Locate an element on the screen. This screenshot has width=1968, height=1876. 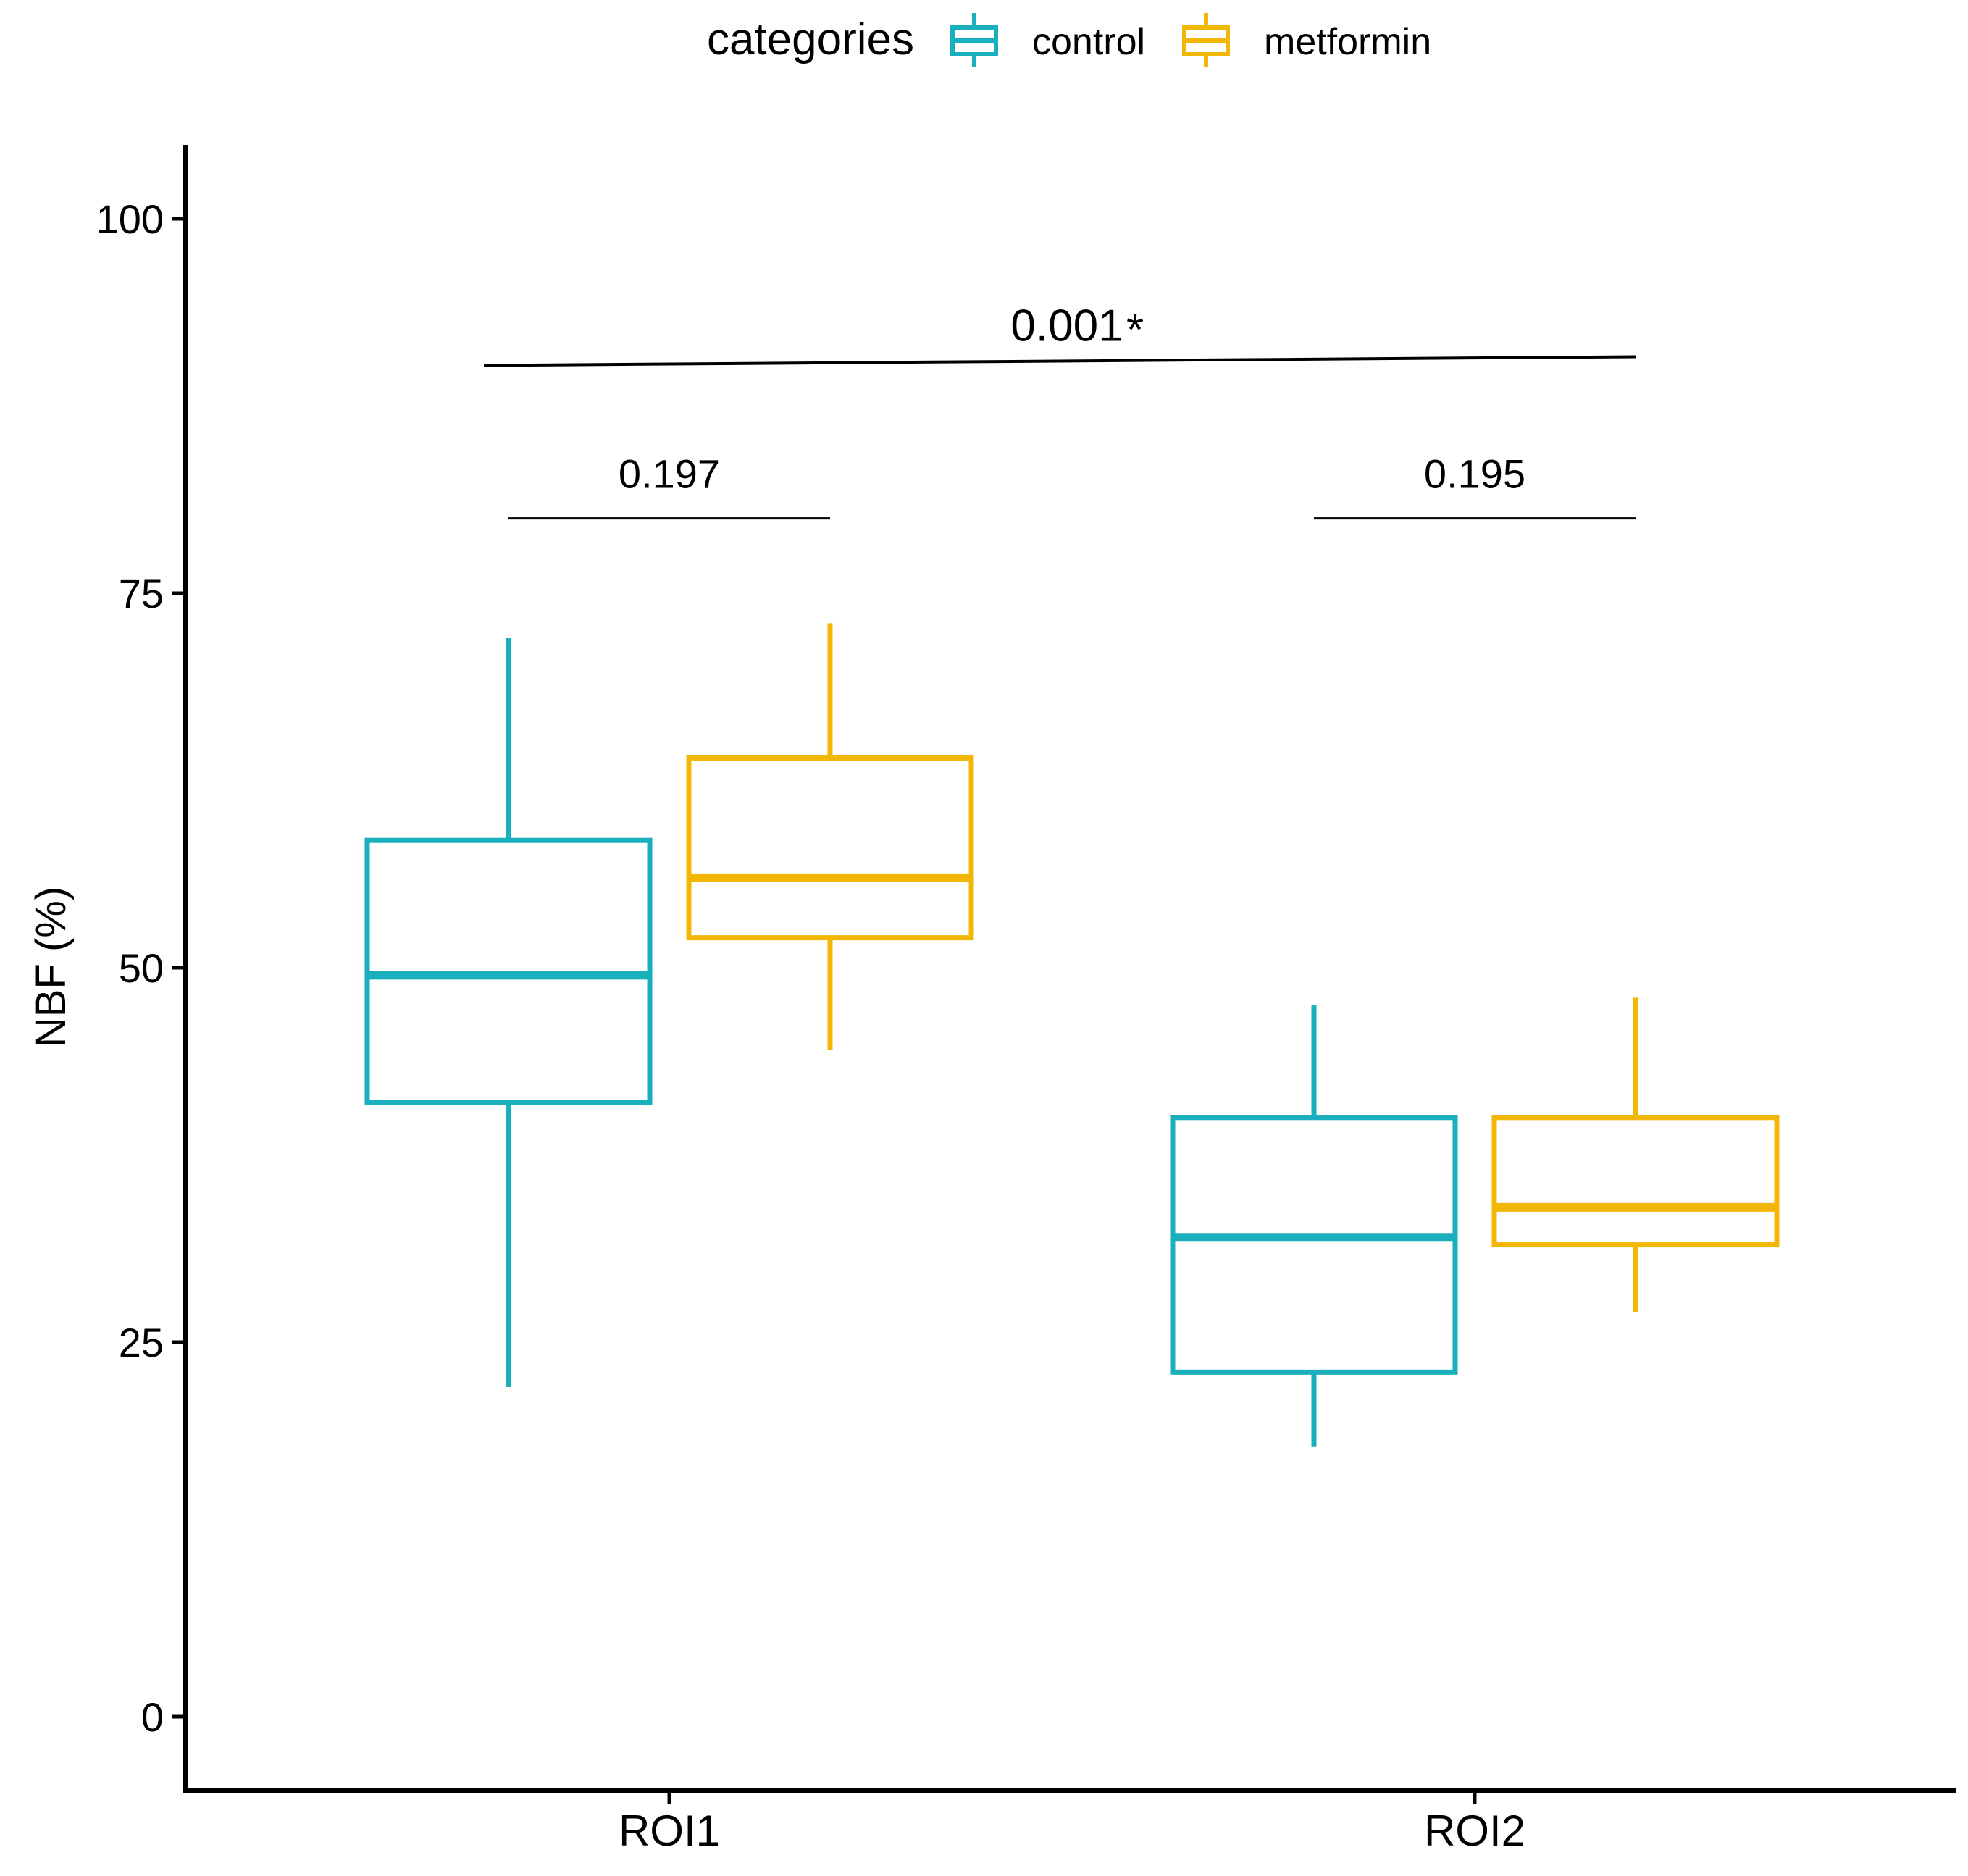
box-metformin-ROI2 is located at coordinates (1635, 1155).